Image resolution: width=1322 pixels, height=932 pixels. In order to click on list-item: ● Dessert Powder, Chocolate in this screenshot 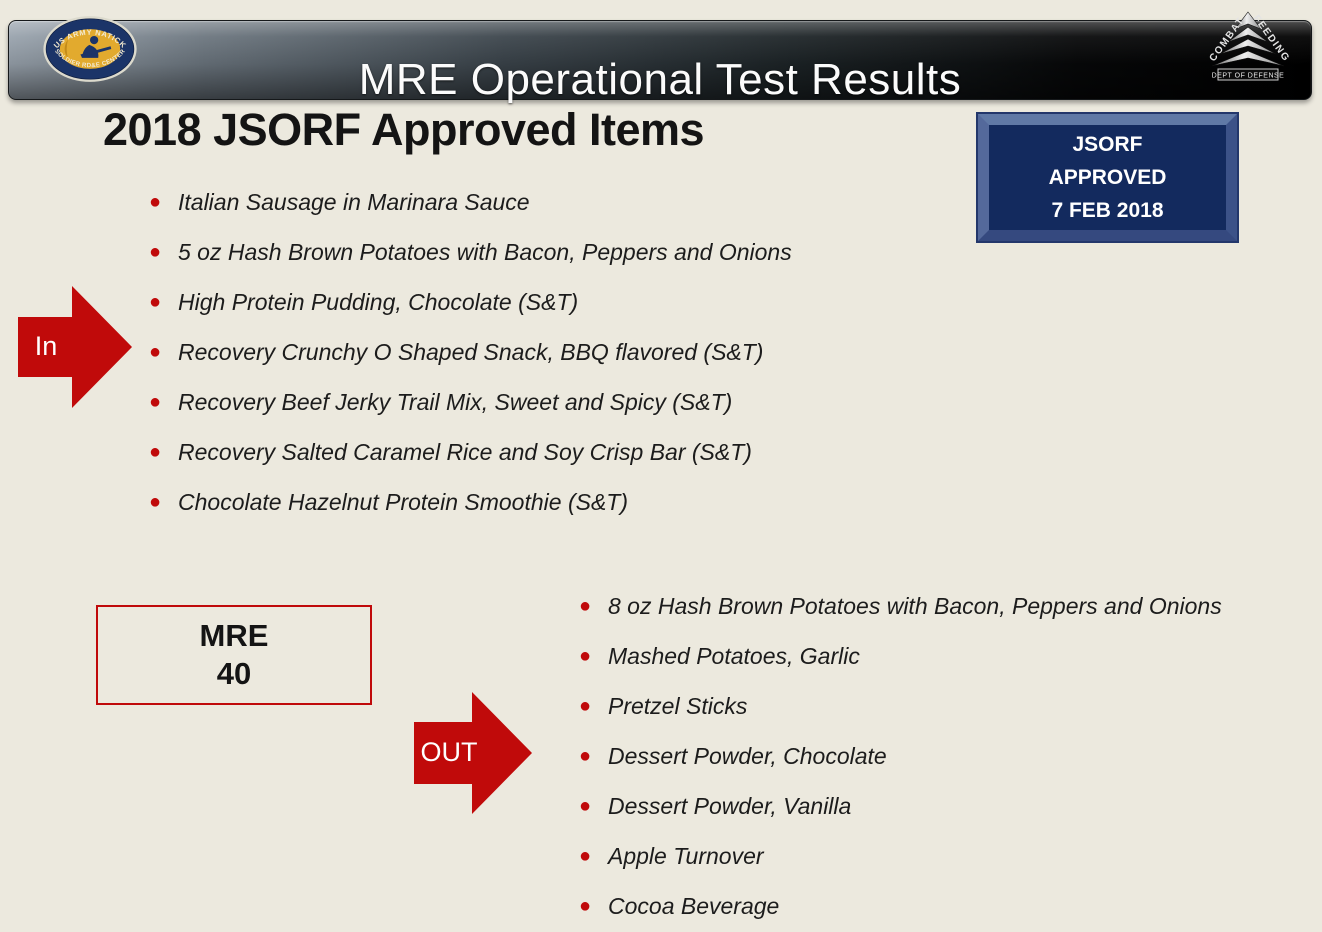, I will do `click(950, 756)`.